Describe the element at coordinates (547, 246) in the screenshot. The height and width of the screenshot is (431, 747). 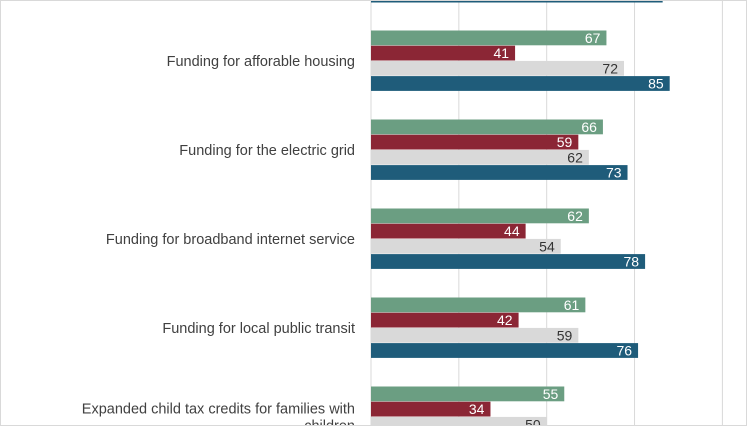
I see `data-label-2-2: 54` at that location.